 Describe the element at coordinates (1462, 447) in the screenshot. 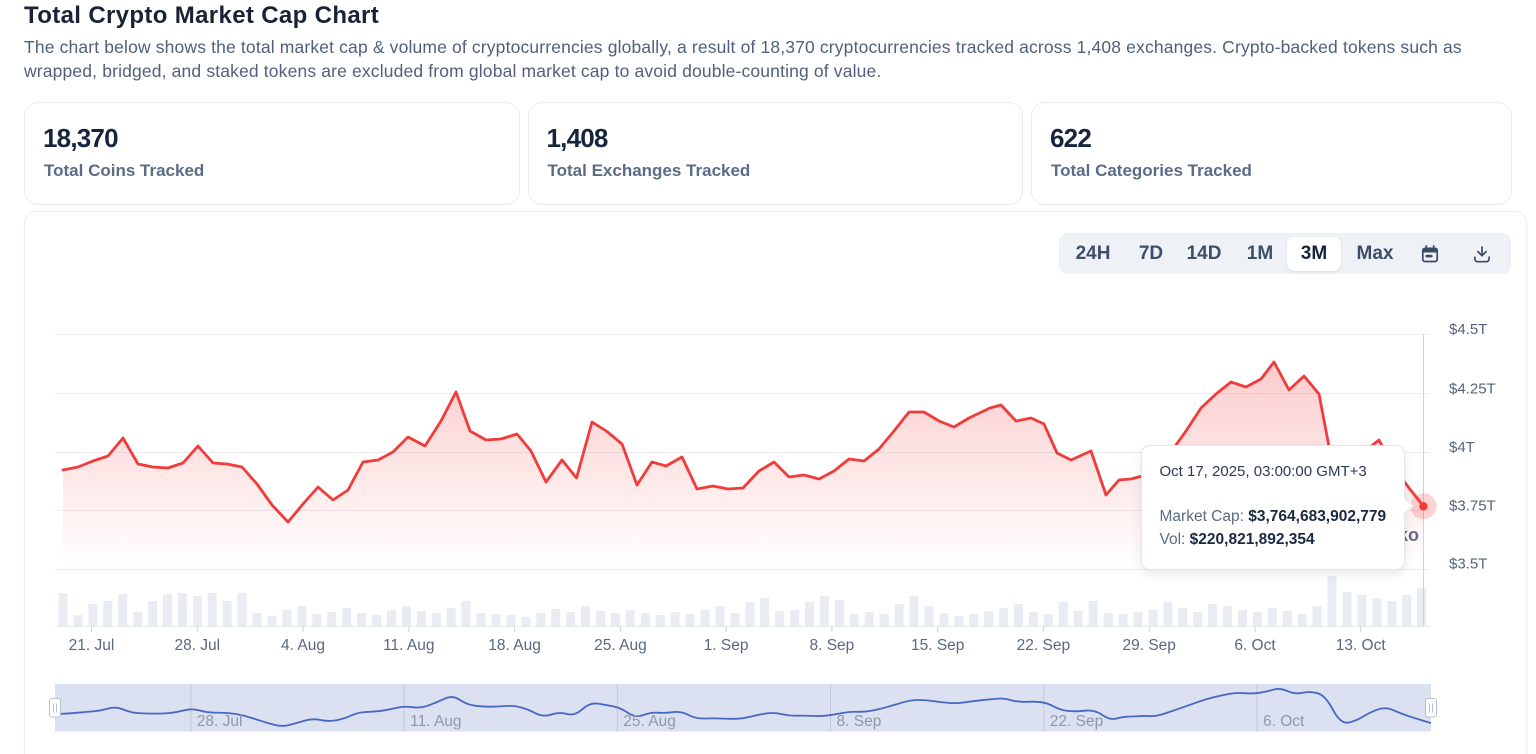

I see `svg-text: $4T` at that location.